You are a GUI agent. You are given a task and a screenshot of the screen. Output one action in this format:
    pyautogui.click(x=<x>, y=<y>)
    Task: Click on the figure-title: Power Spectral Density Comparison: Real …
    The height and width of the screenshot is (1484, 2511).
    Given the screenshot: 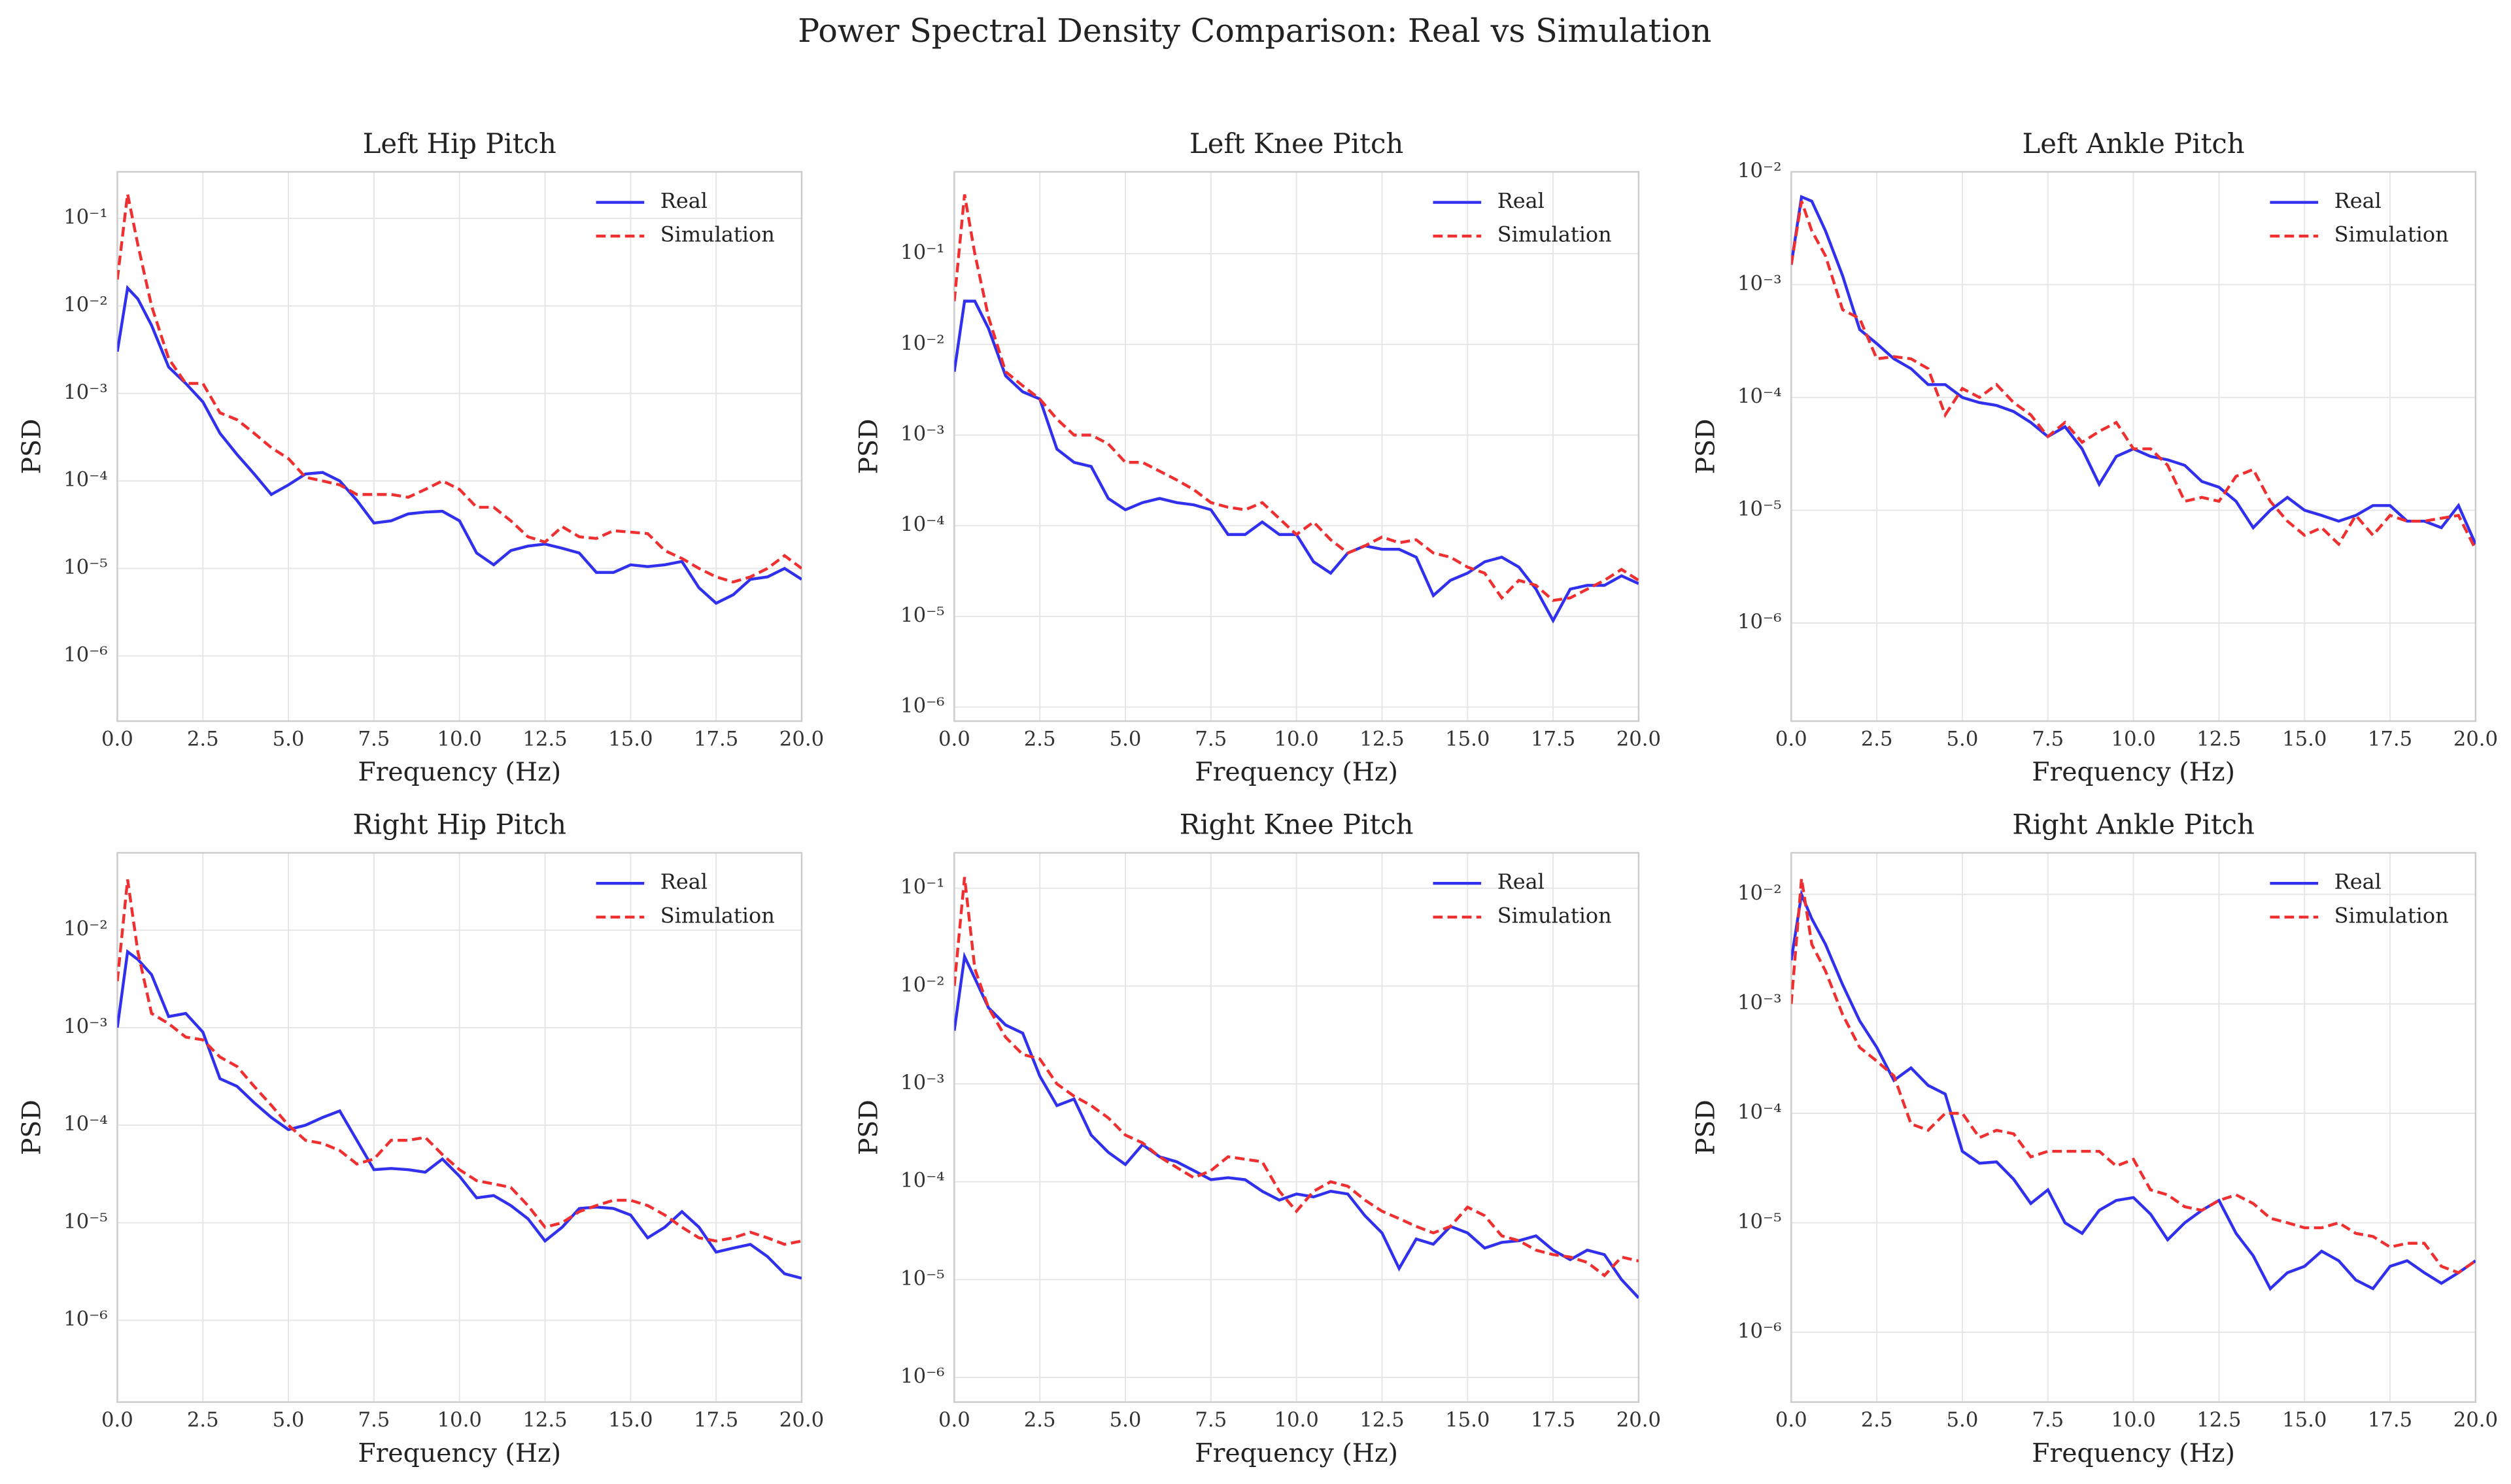 What is the action you would take?
    pyautogui.click(x=1254, y=31)
    